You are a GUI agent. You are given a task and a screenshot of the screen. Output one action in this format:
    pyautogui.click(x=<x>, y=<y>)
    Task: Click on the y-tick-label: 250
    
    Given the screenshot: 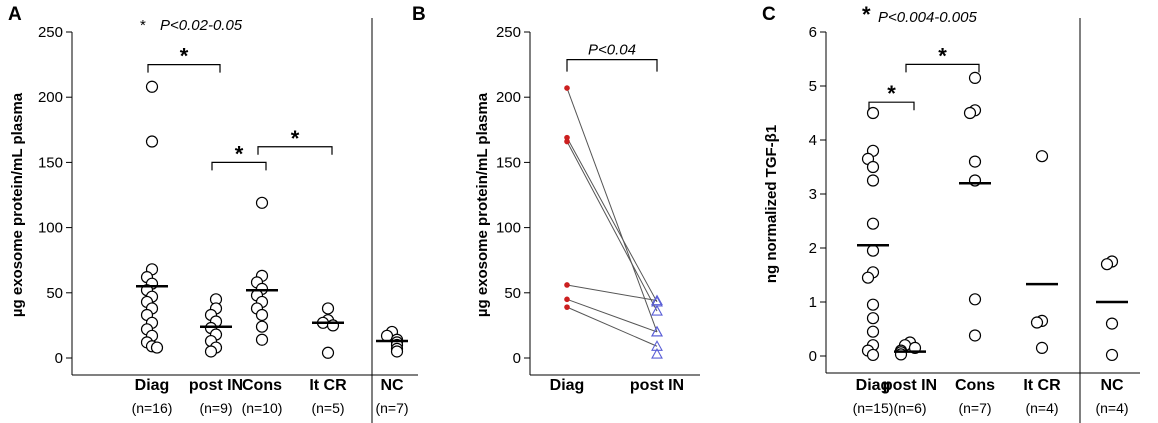 What is the action you would take?
    pyautogui.click(x=50, y=32)
    